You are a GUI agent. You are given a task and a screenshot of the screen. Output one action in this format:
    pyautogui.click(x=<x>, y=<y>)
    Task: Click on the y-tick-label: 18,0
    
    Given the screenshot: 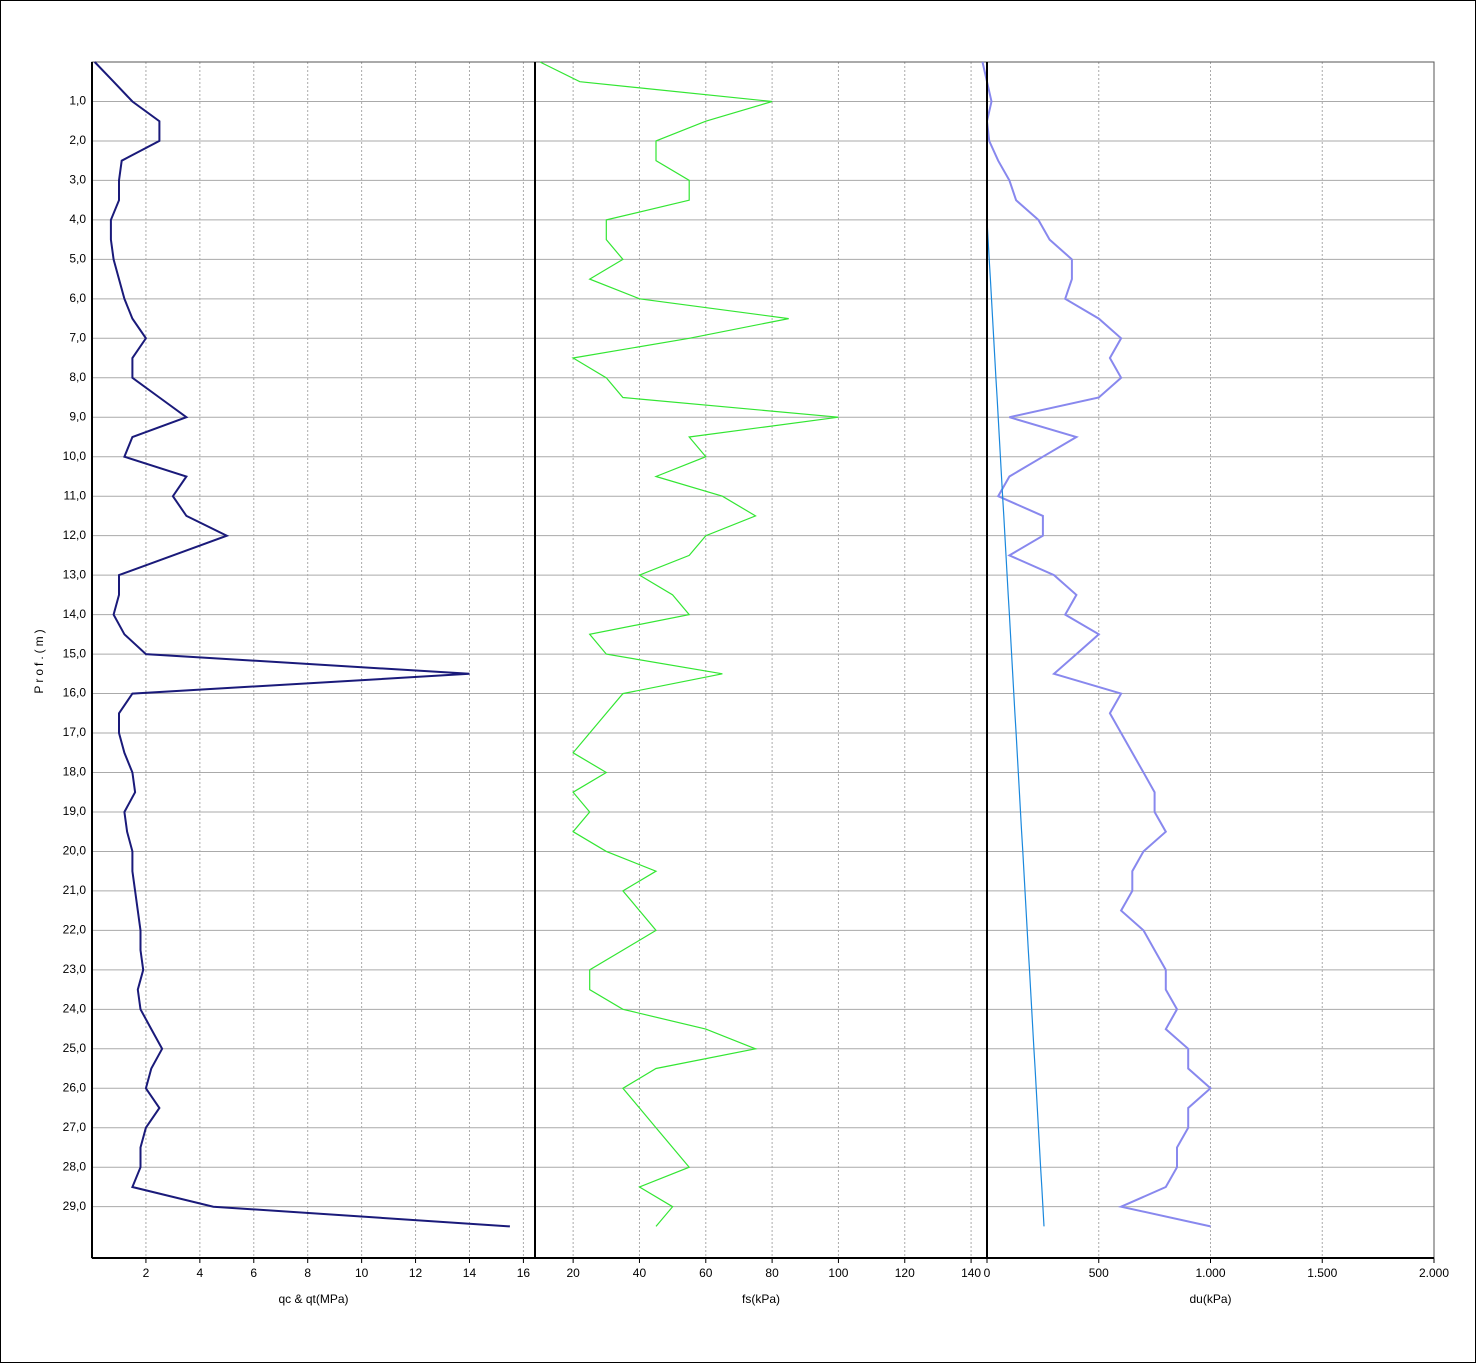 What is the action you would take?
    pyautogui.click(x=75, y=772)
    